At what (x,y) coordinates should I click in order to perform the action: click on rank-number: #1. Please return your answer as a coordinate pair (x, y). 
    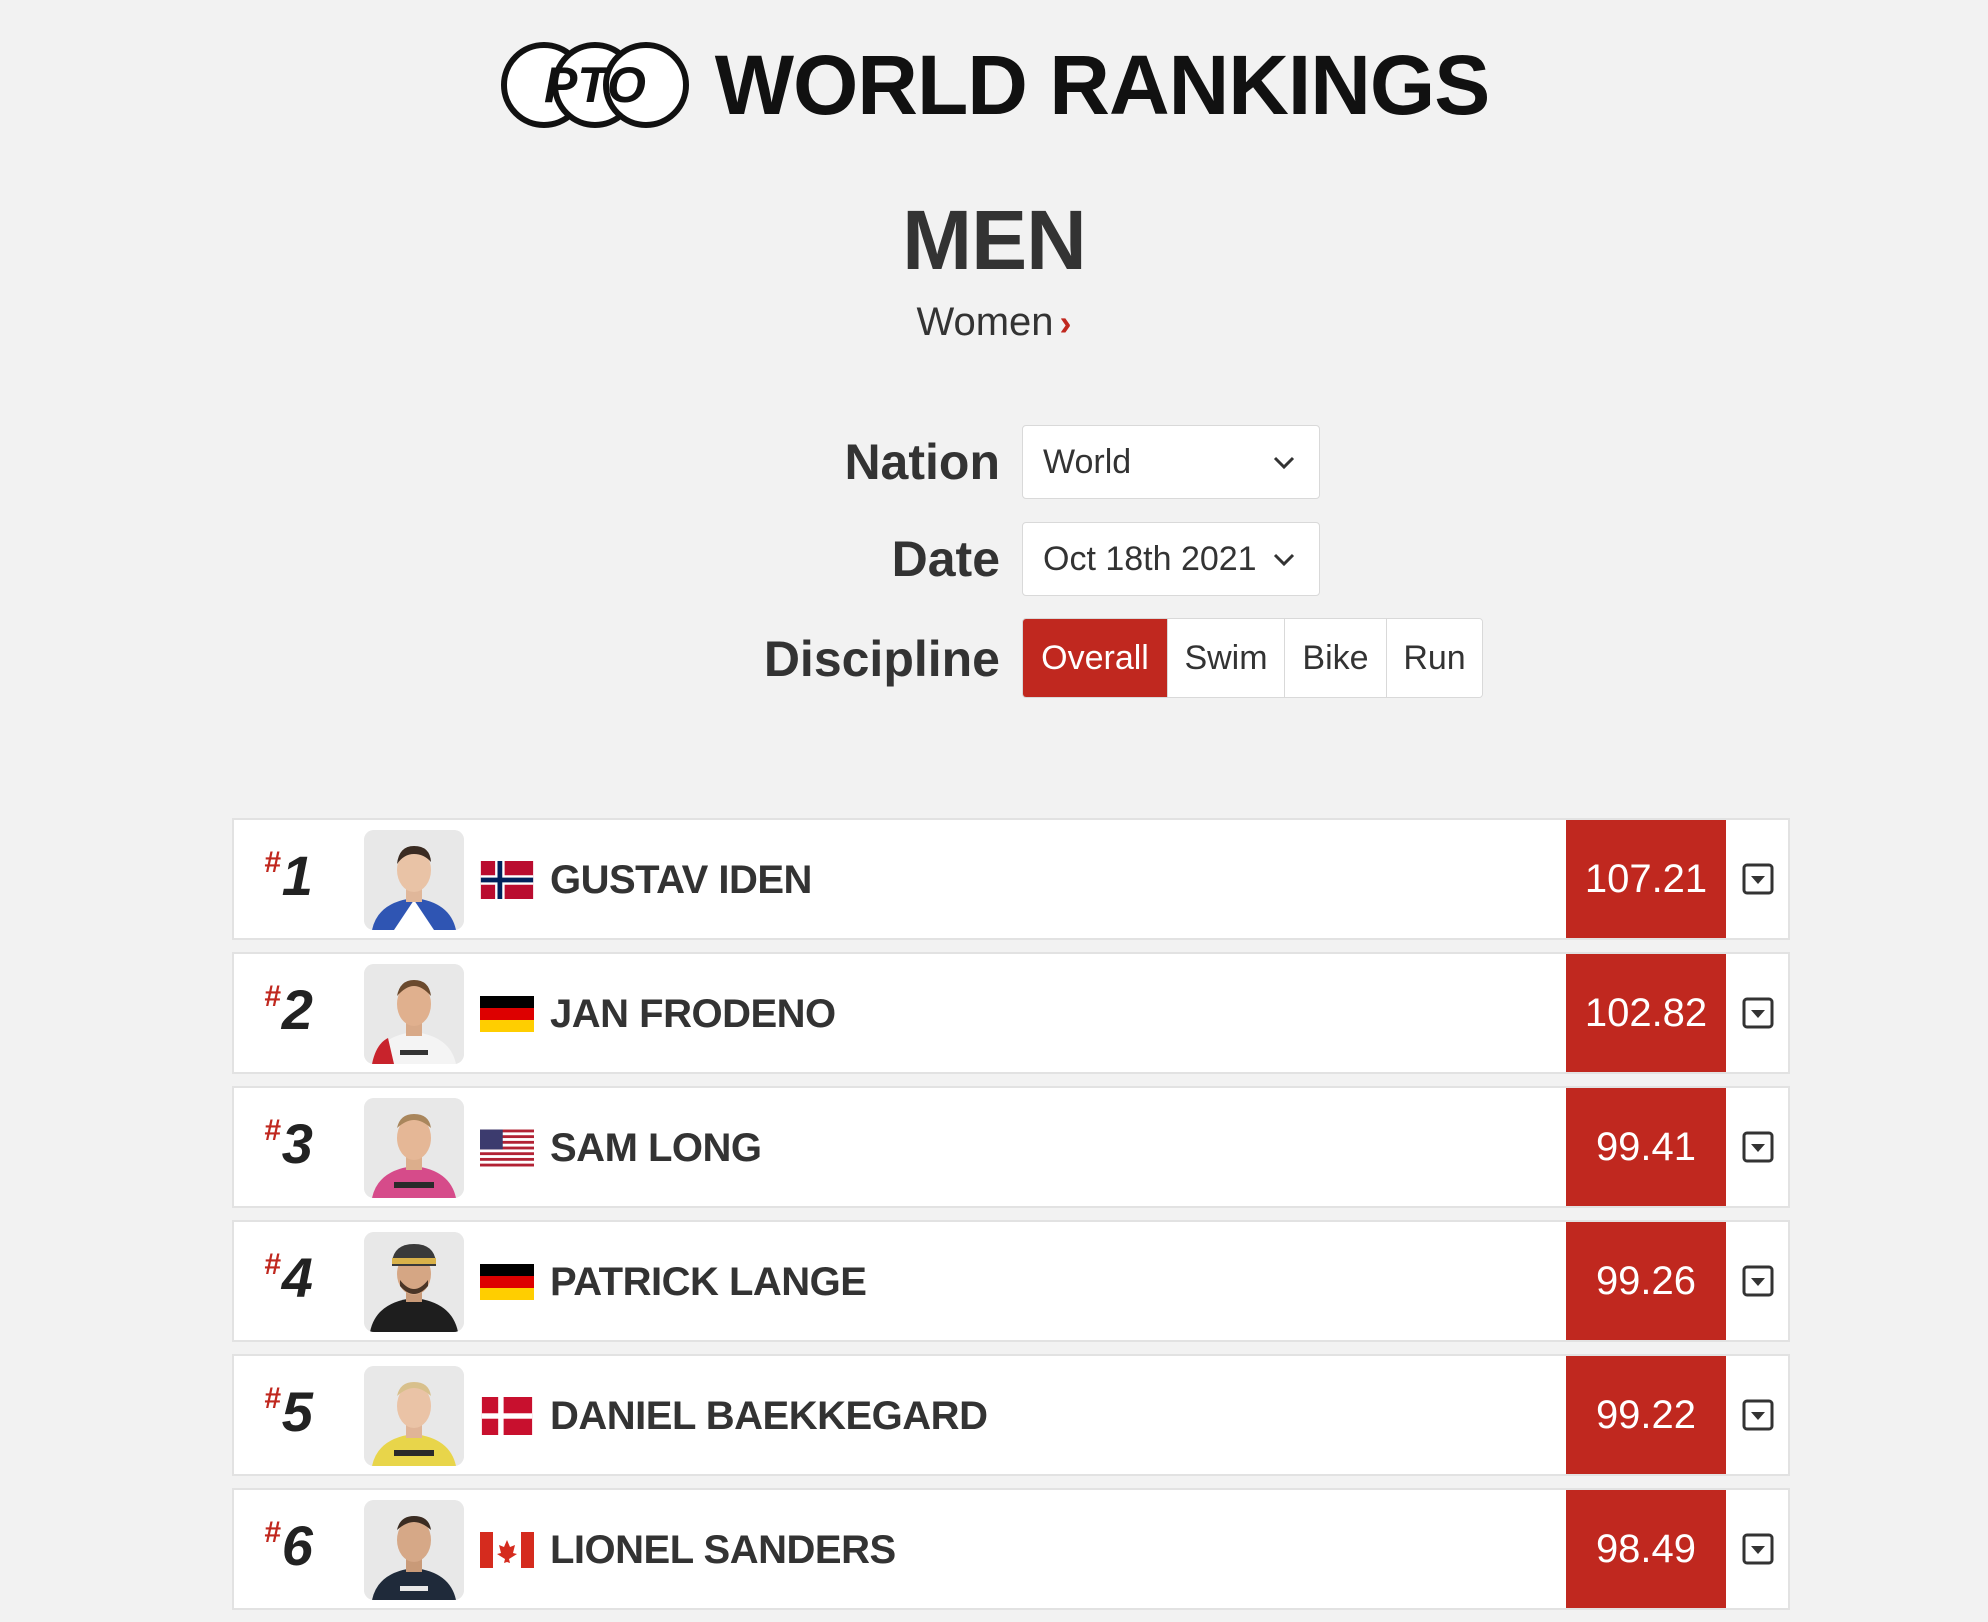
    Looking at the image, I should click on (288, 875).